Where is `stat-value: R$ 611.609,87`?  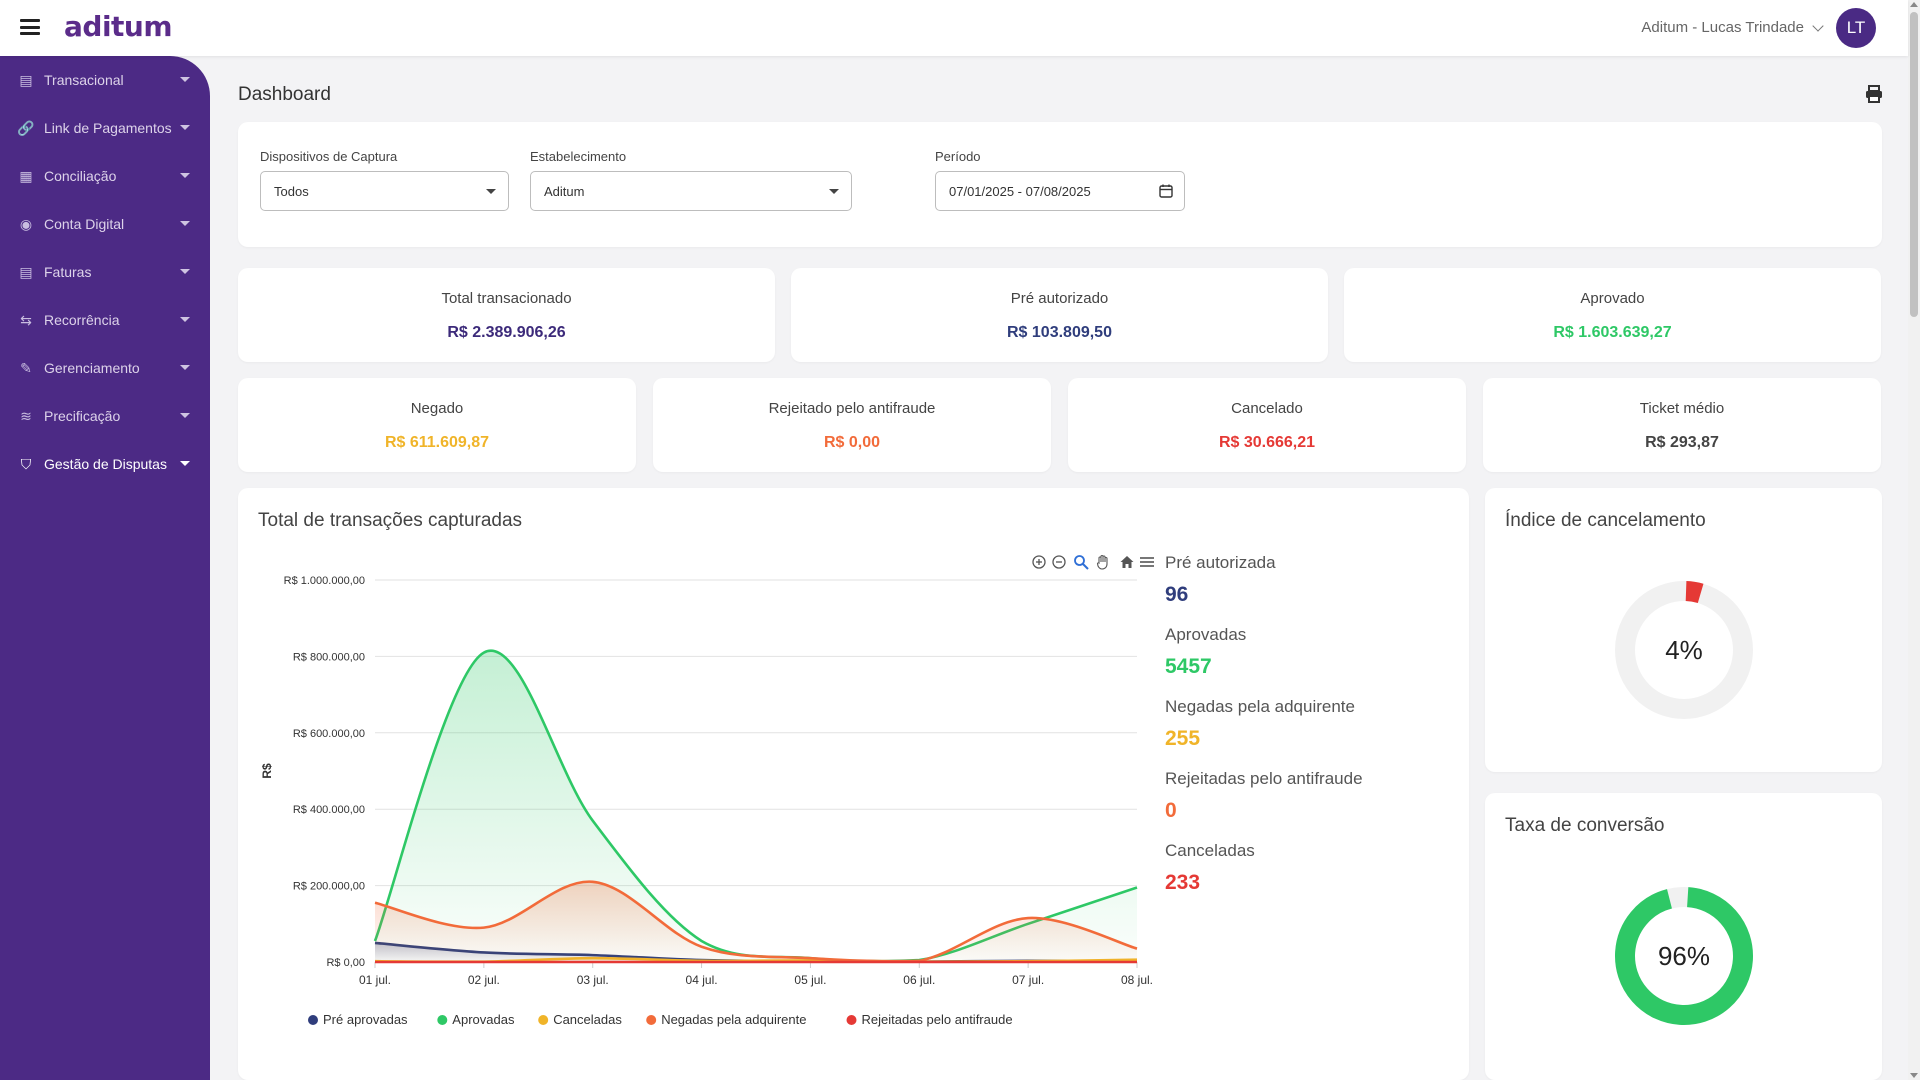
stat-value: R$ 611.609,87 is located at coordinates (437, 442).